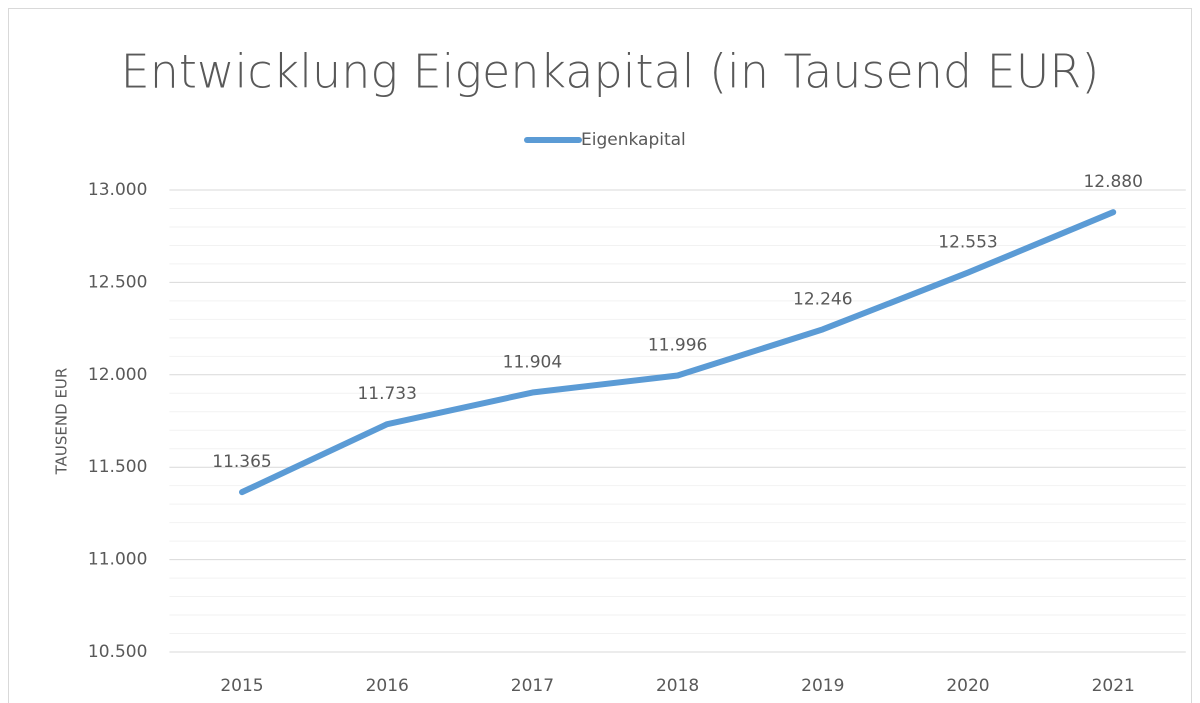  I want to click on x-tick-label: 2017, so click(532, 686).